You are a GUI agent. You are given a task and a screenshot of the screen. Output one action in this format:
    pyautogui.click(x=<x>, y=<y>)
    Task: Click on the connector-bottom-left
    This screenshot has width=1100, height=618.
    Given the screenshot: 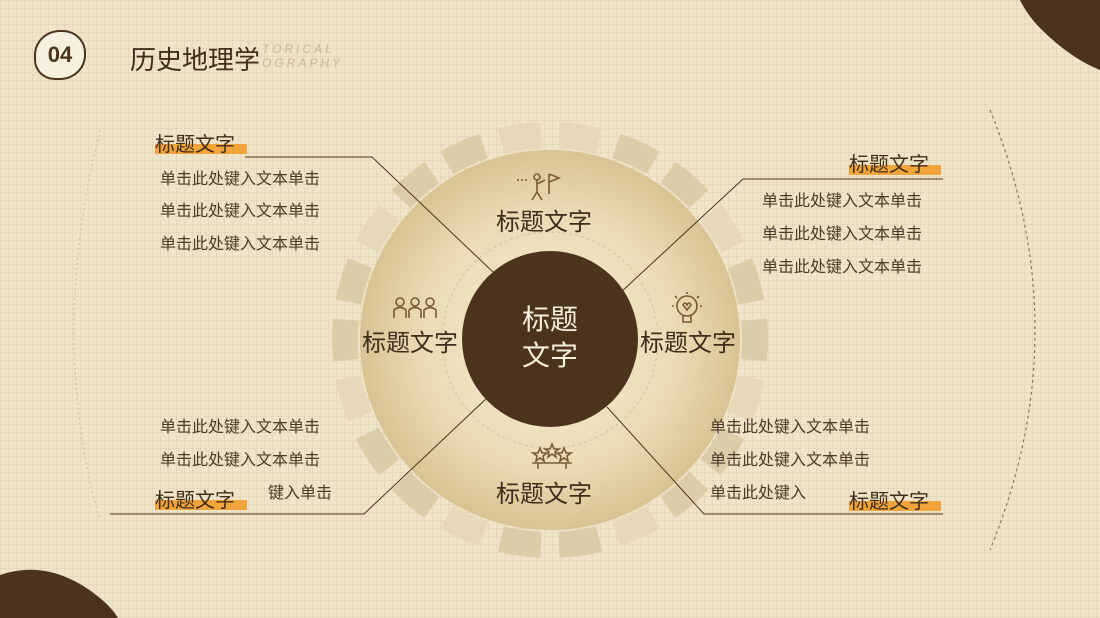 What is the action you would take?
    pyautogui.click(x=299, y=456)
    